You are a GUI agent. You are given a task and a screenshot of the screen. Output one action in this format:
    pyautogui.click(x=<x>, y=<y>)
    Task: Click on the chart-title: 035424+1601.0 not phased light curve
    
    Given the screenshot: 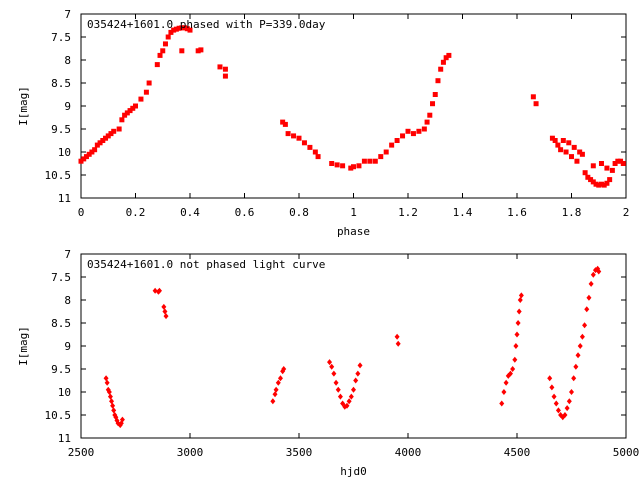 What is the action you would take?
    pyautogui.click(x=206, y=264)
    